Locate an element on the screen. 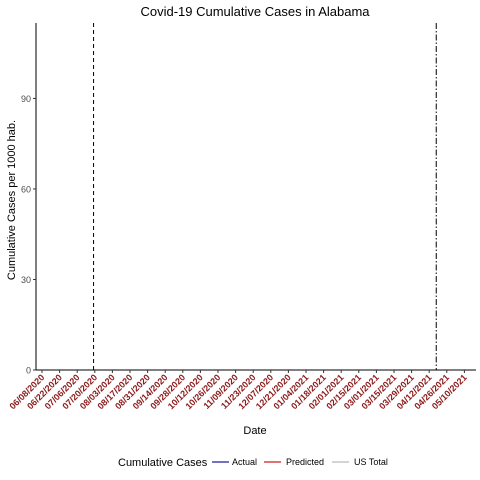 The height and width of the screenshot is (480, 480). y-tick-label: 30 is located at coordinates (26, 280).